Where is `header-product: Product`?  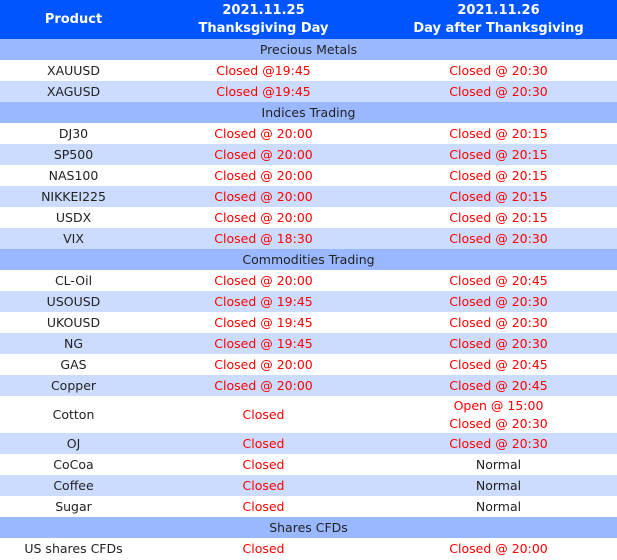
header-product: Product is located at coordinates (73, 19).